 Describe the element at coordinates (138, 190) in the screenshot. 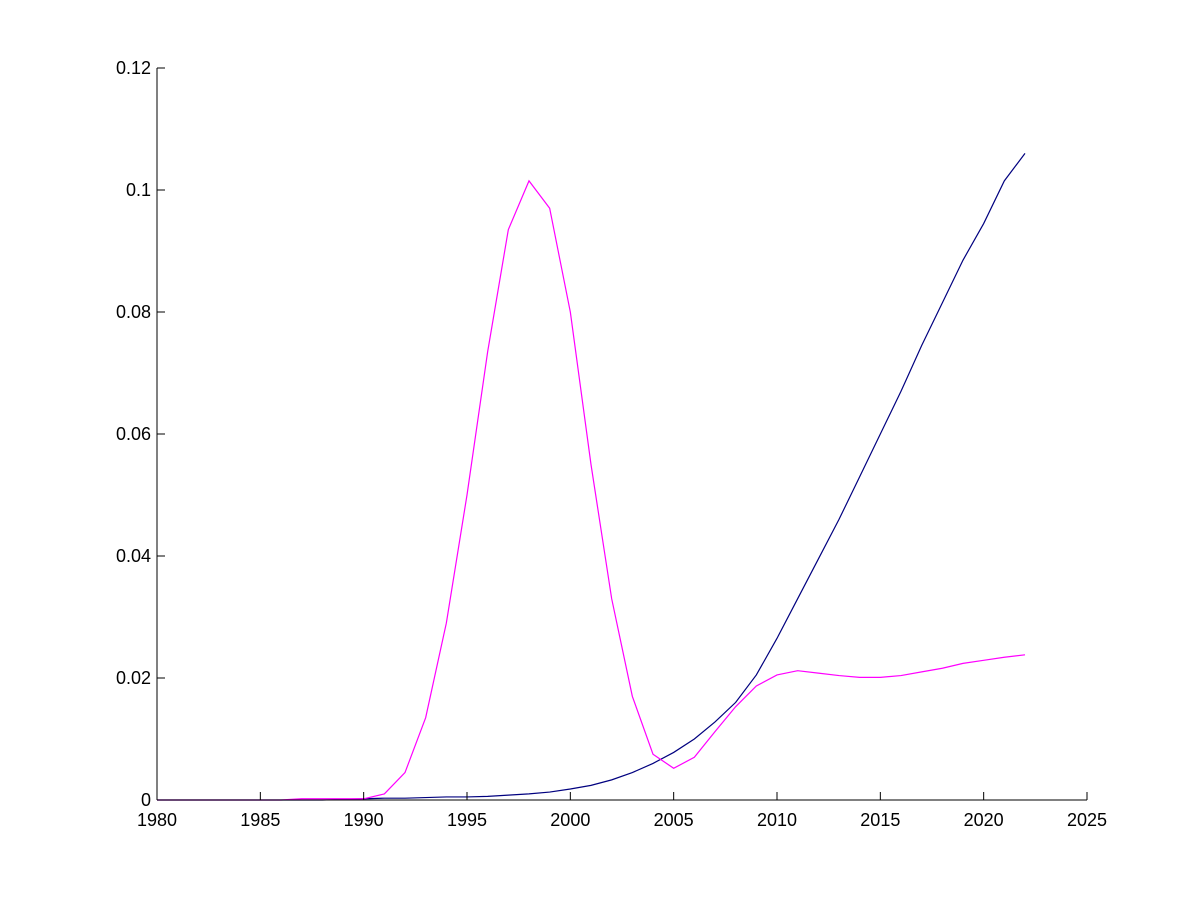

I see `y-tick-label: 0.1` at that location.